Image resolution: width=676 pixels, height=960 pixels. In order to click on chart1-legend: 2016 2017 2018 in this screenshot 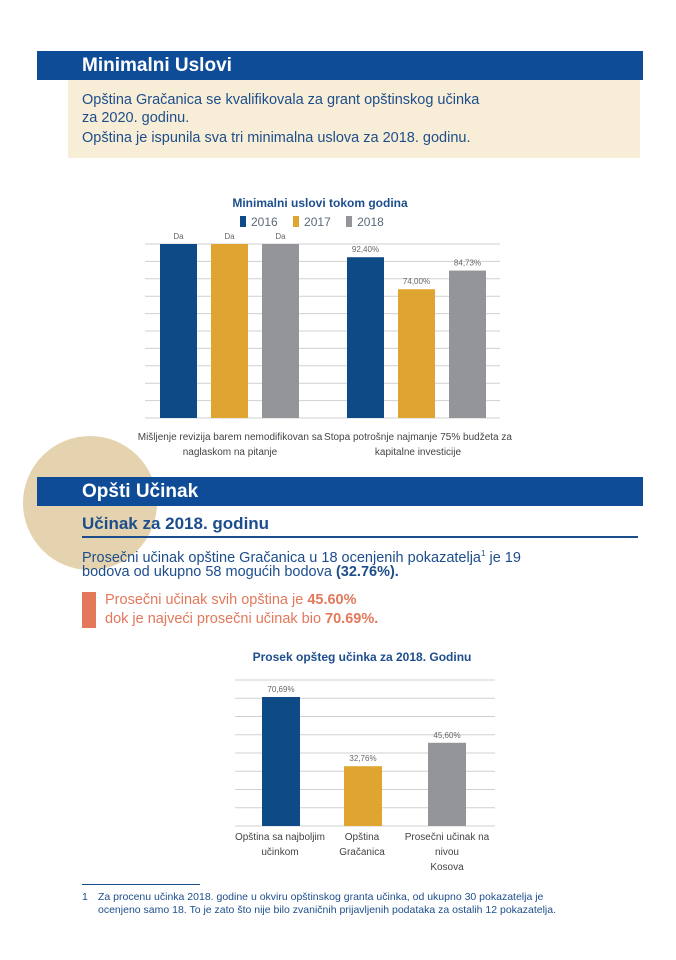, I will do `click(318, 222)`.